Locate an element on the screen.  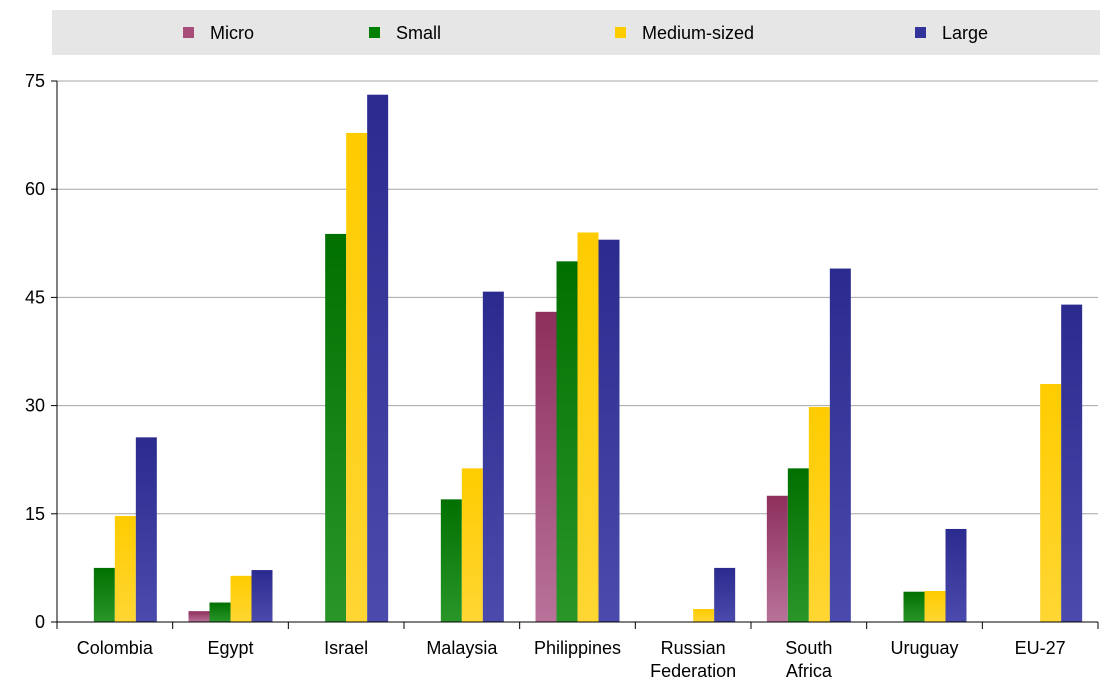
bar-small-colombia is located at coordinates (104, 594).